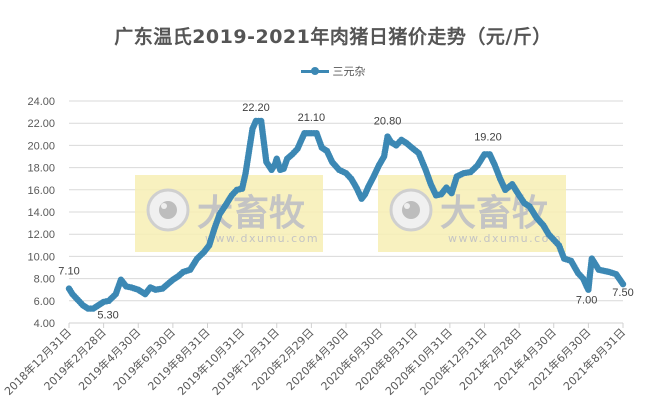 The height and width of the screenshot is (415, 666). I want to click on data-label: 7.10, so click(68, 272).